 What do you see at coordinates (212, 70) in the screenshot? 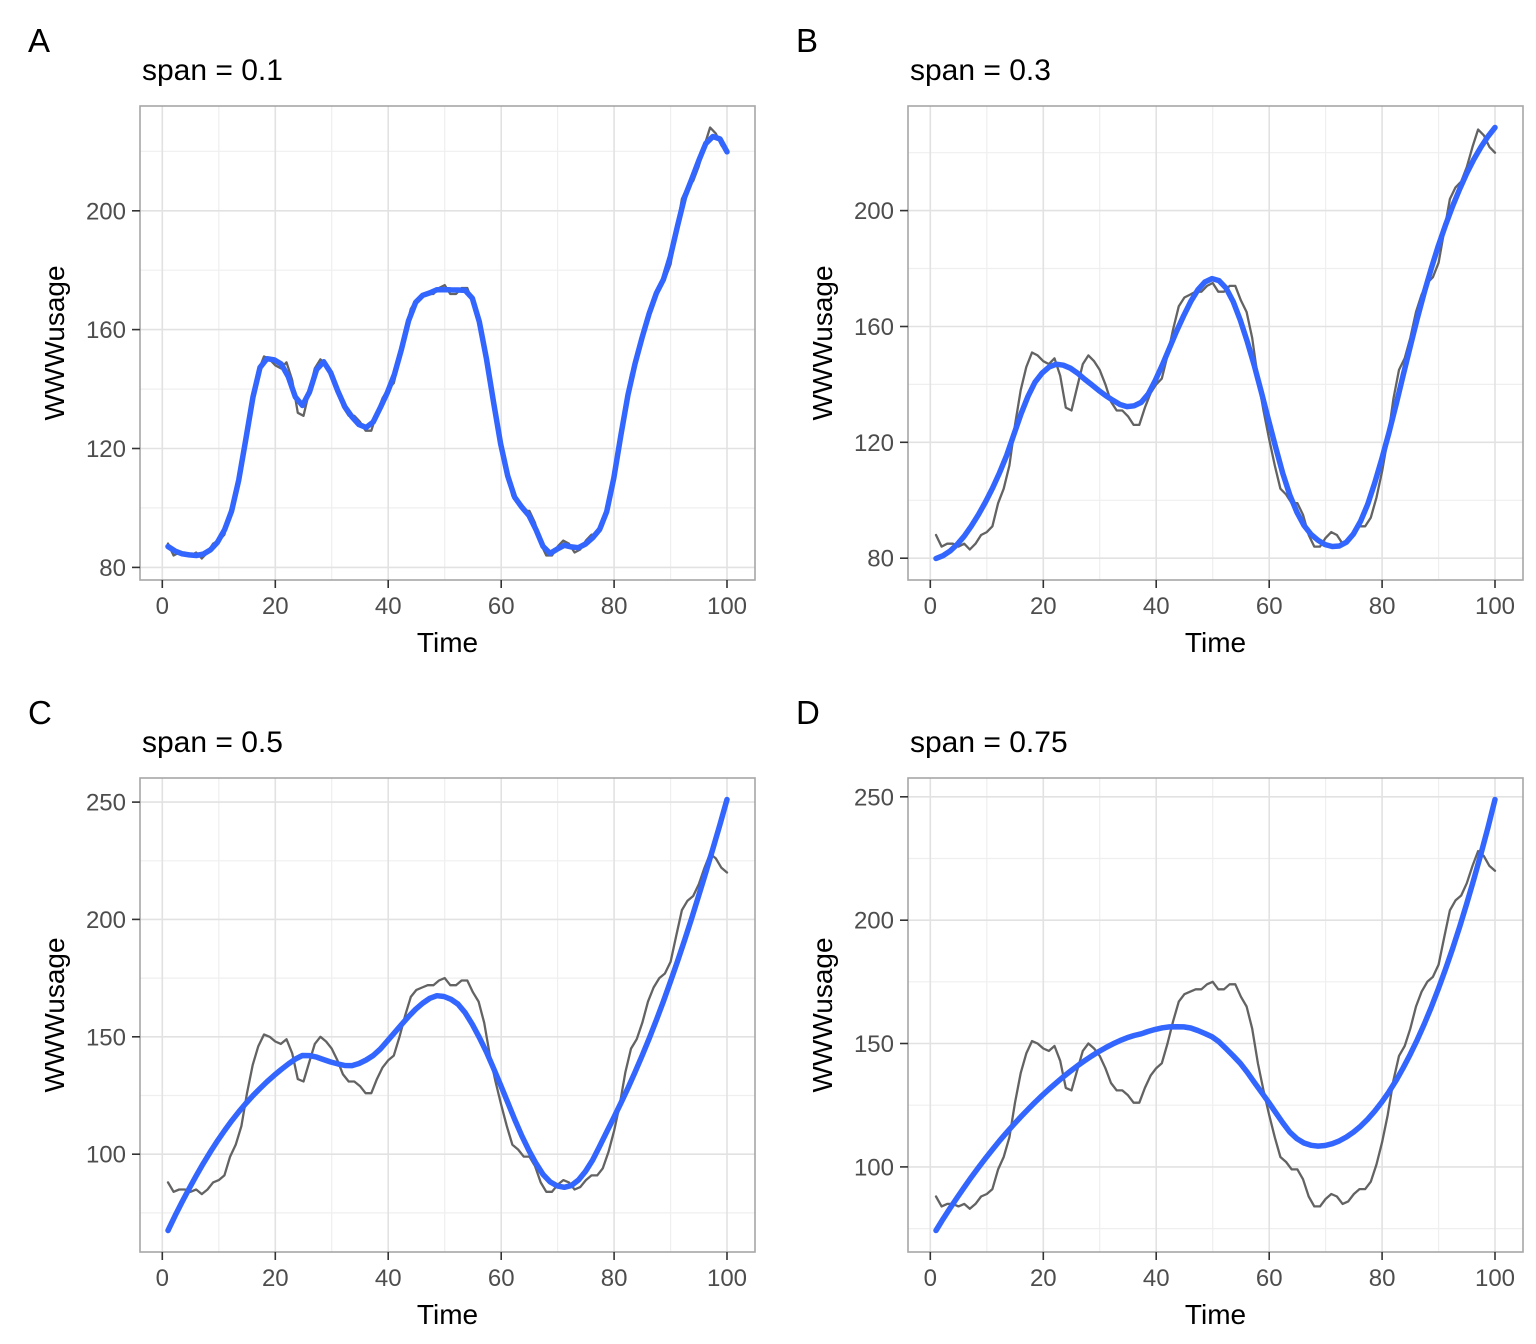
I see `panel-a-title: span = 0.1` at bounding box center [212, 70].